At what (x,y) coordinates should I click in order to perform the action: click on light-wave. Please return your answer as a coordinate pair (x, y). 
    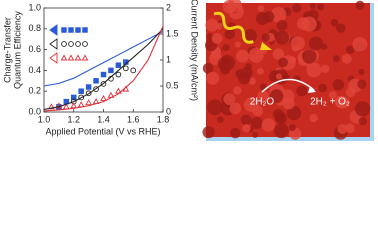
    Looking at the image, I should click on (233, 27).